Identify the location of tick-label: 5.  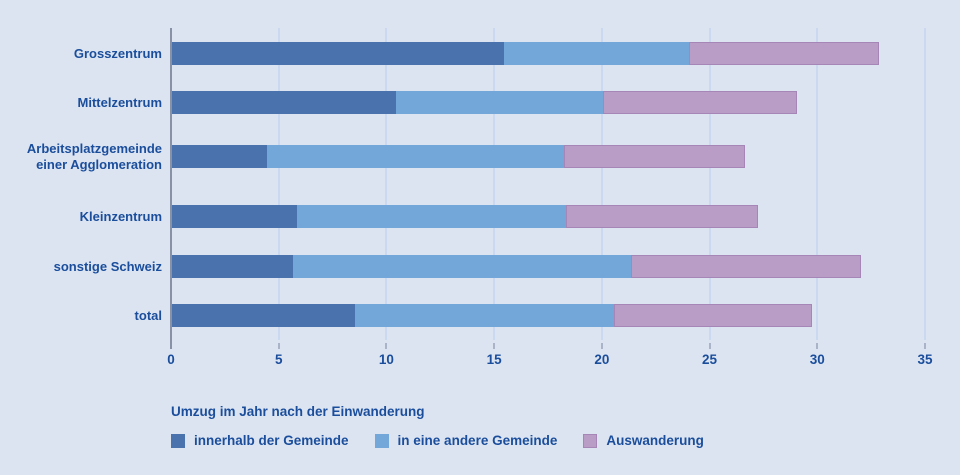
(278, 359).